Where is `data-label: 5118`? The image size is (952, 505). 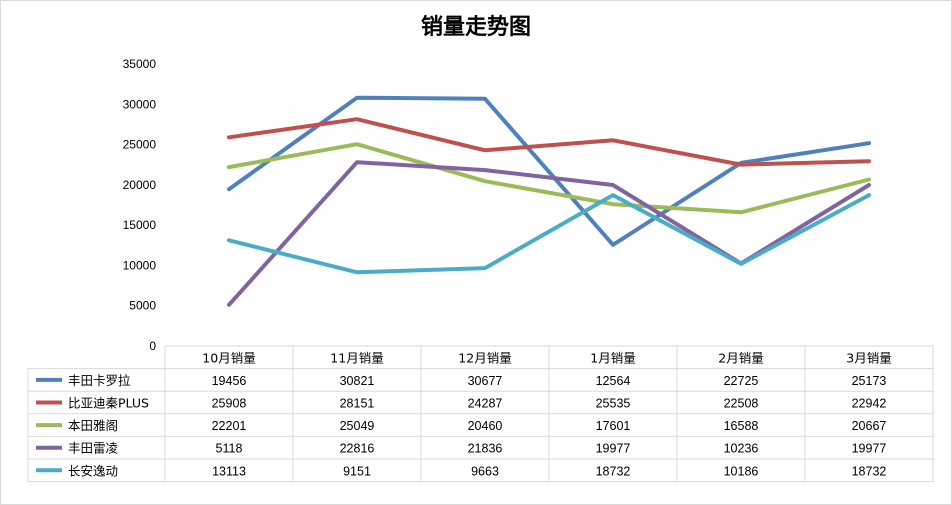 data-label: 5118 is located at coordinates (229, 449).